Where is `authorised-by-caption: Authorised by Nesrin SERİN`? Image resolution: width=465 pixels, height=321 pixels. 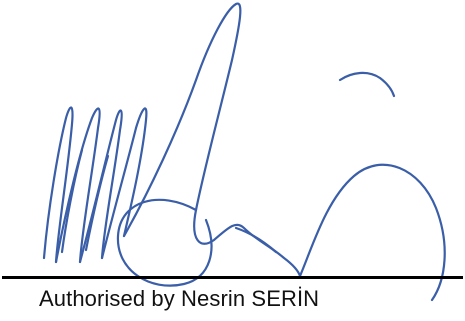 authorised-by-caption: Authorised by Nesrin SERİN is located at coordinates (179, 298).